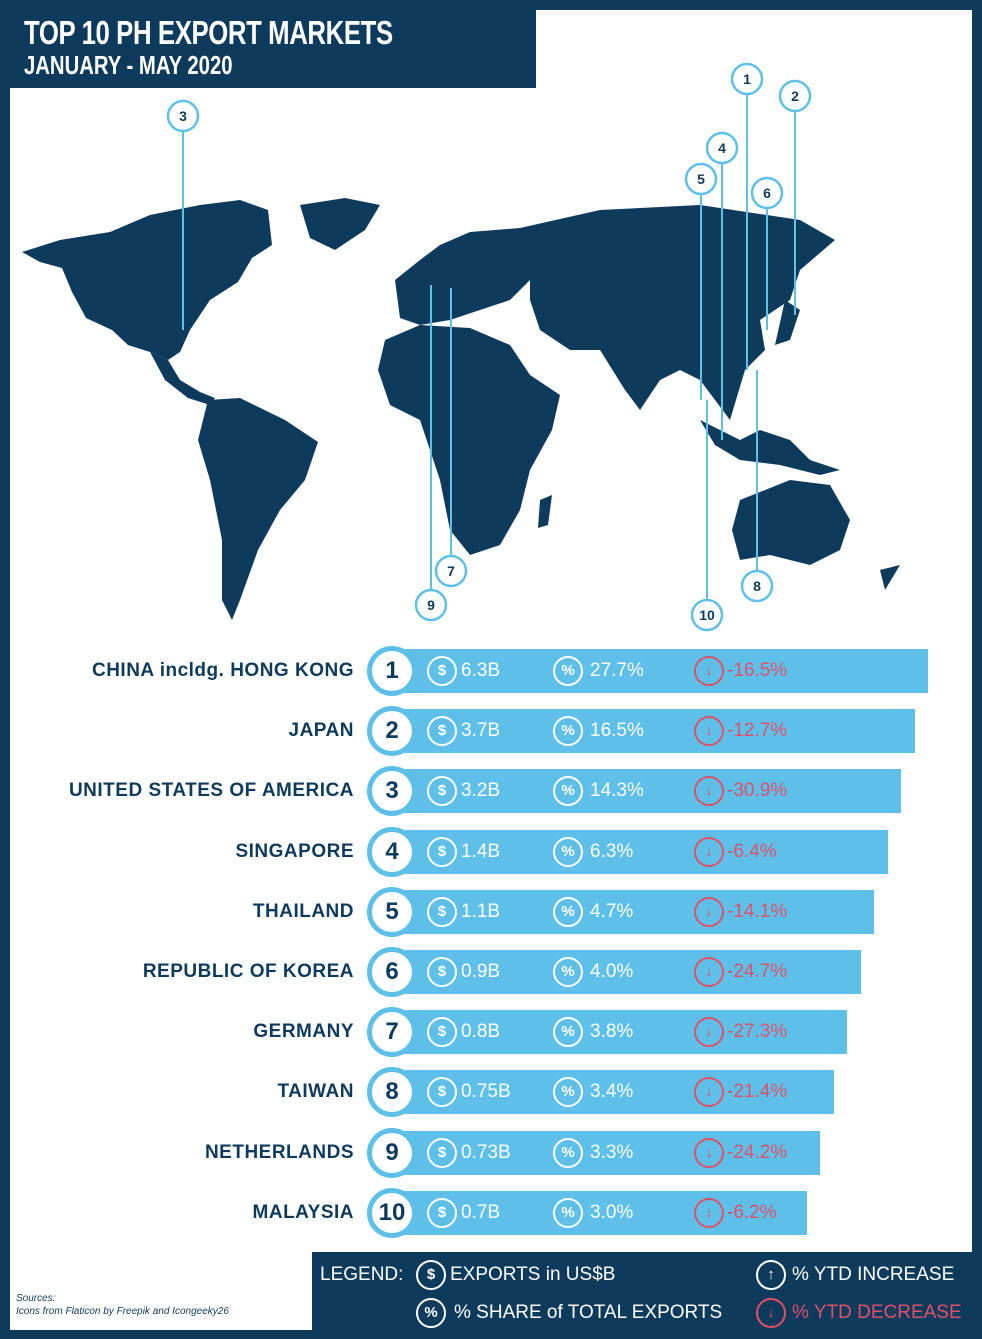 Image resolution: width=982 pixels, height=1339 pixels. What do you see at coordinates (481, 731) in the screenshot?
I see `exports-value: 3.7B` at bounding box center [481, 731].